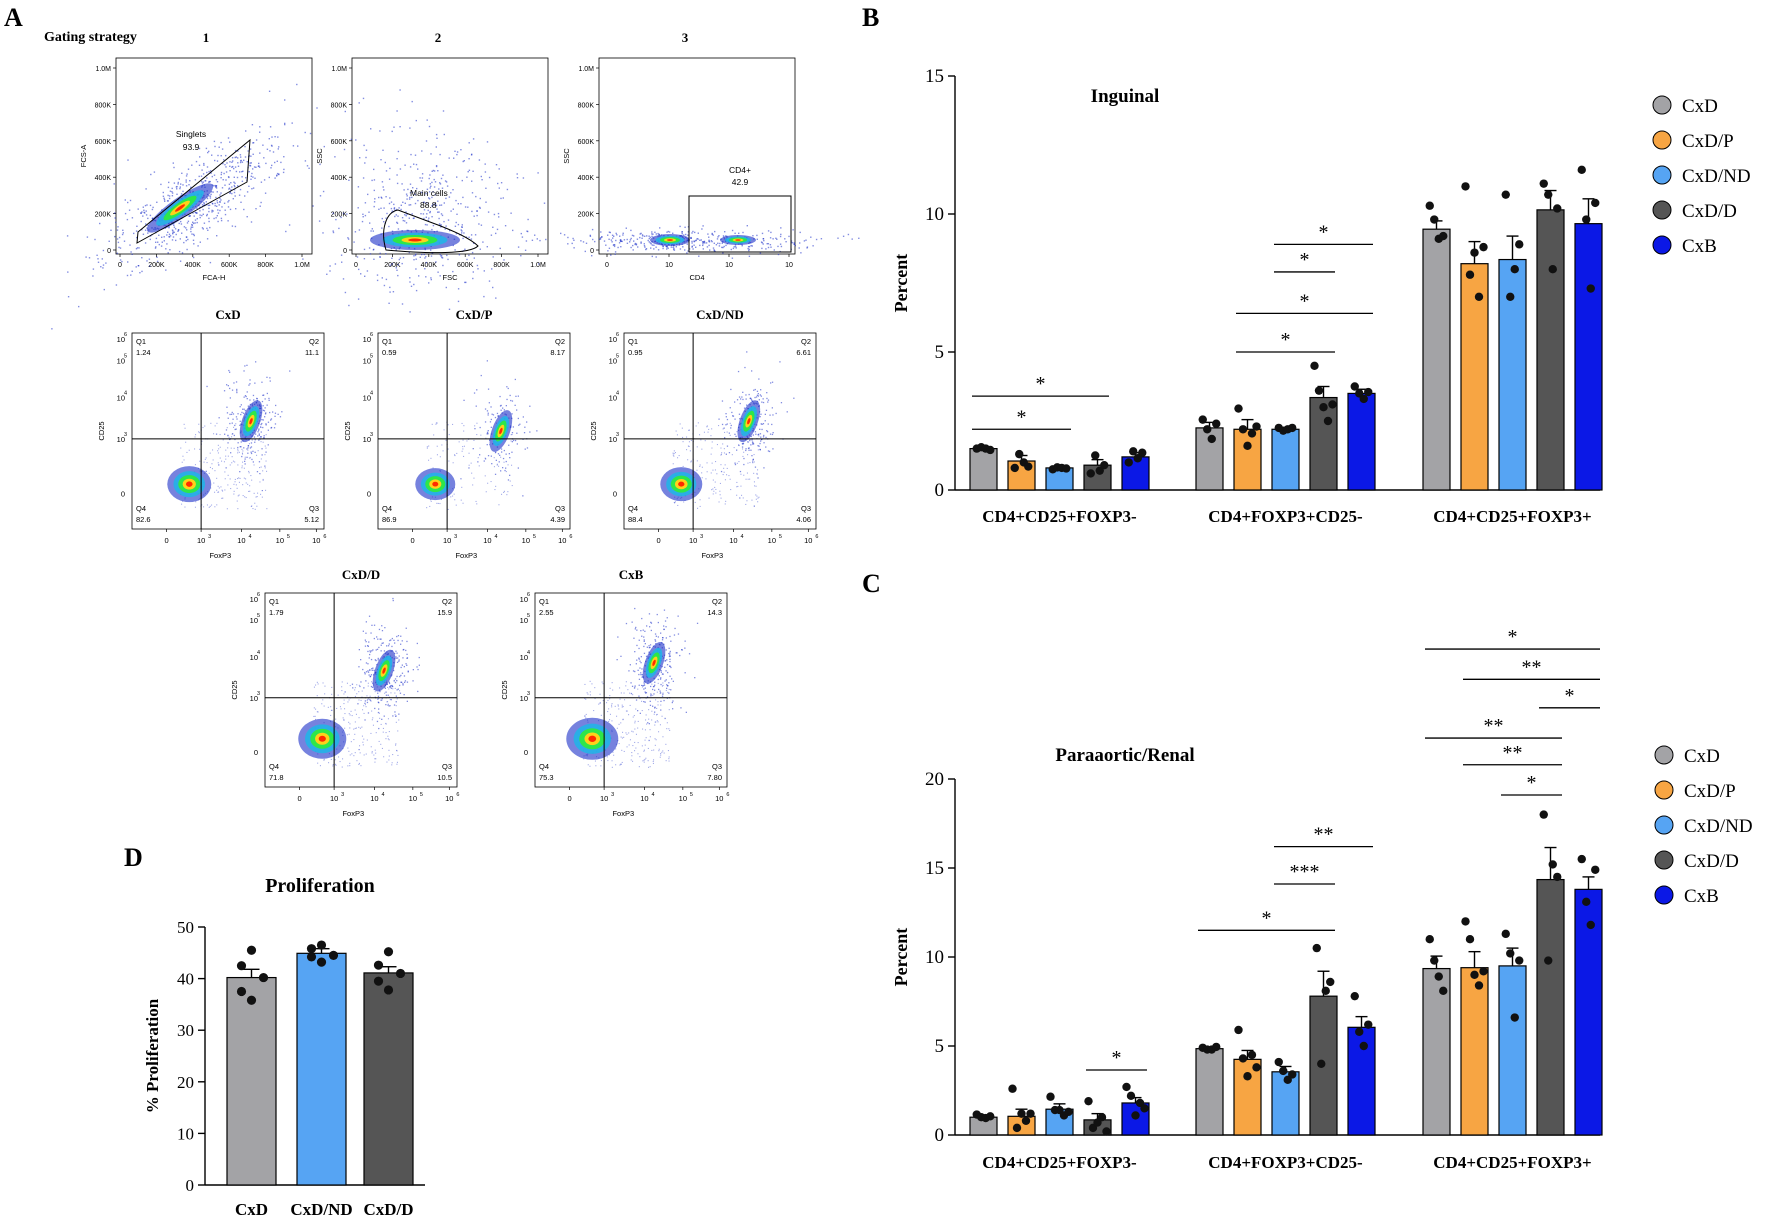 This screenshot has height=1220, width=1772. Describe the element at coordinates (274, 601) in the screenshot. I see `q1-label: Q1` at that location.